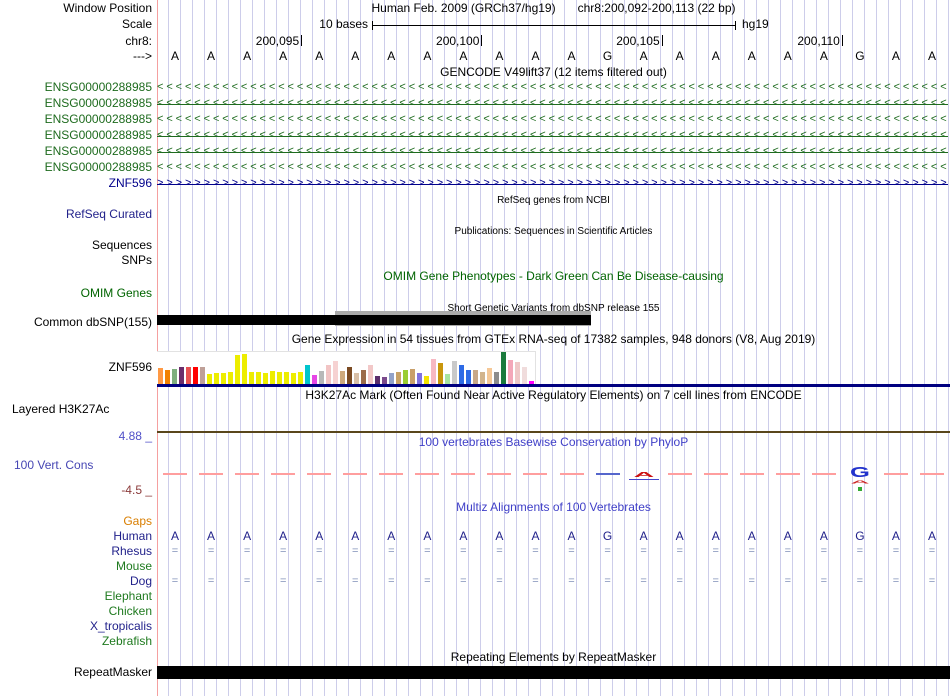 This screenshot has width=950, height=696. What do you see at coordinates (121, 245) in the screenshot?
I see `sequences-label: Sequences` at bounding box center [121, 245].